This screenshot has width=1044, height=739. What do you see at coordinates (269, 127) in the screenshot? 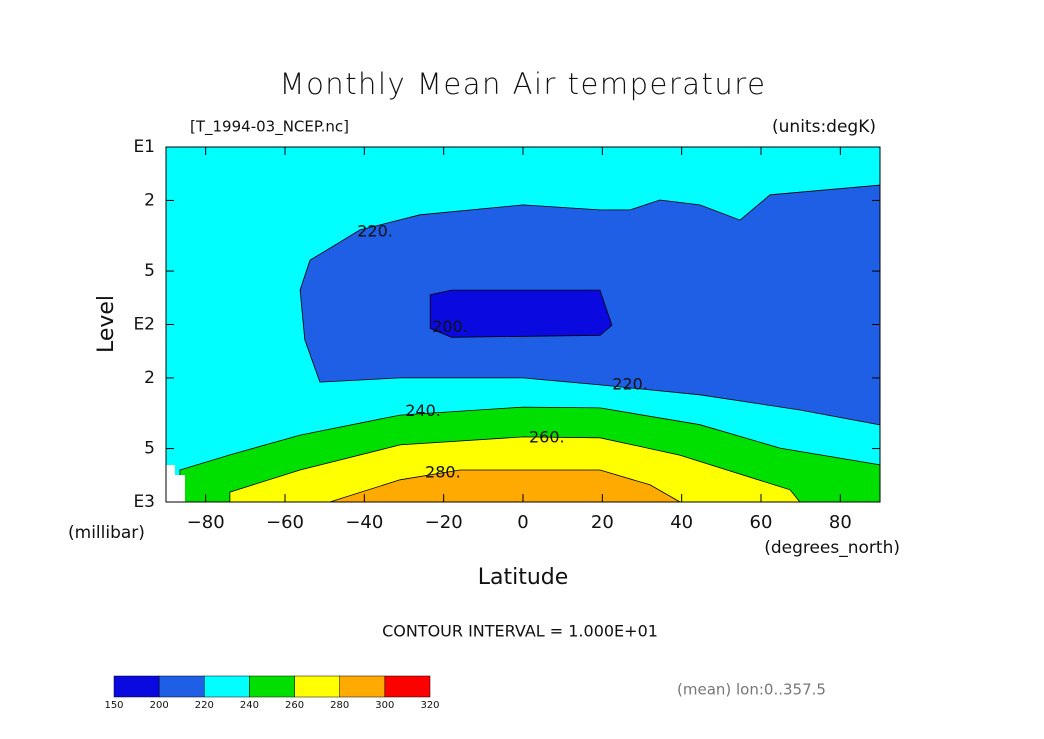
I see `subtitle: [T_1994-03_NCEP.nc]` at bounding box center [269, 127].